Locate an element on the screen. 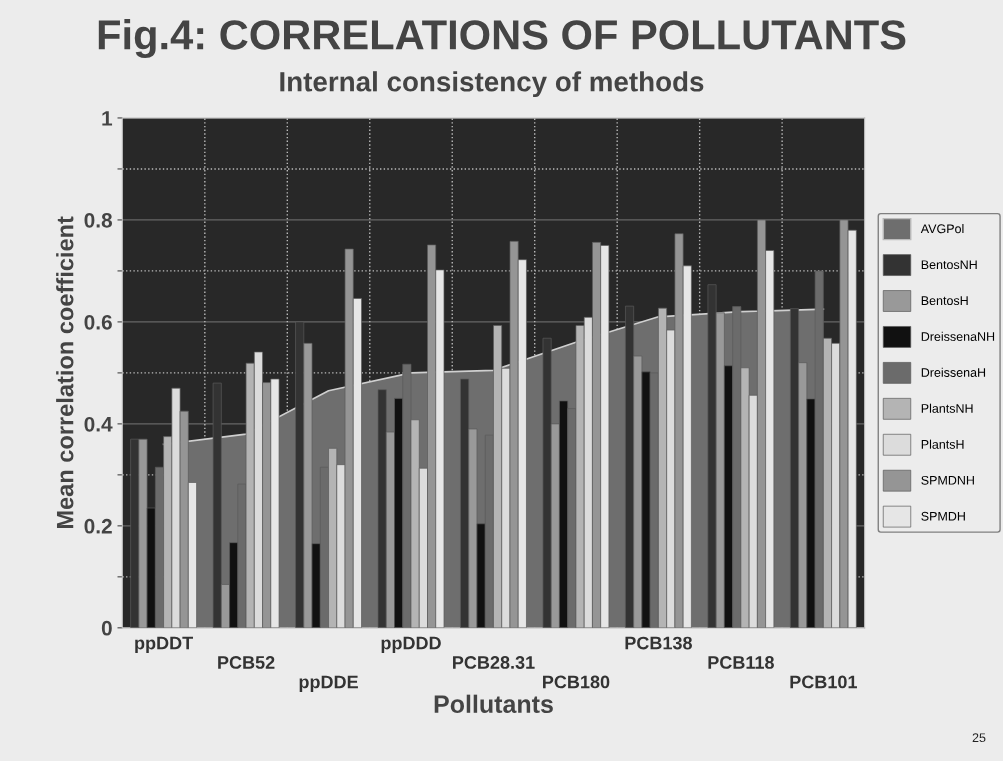  legend-label: BentosNH is located at coordinates (949, 265).